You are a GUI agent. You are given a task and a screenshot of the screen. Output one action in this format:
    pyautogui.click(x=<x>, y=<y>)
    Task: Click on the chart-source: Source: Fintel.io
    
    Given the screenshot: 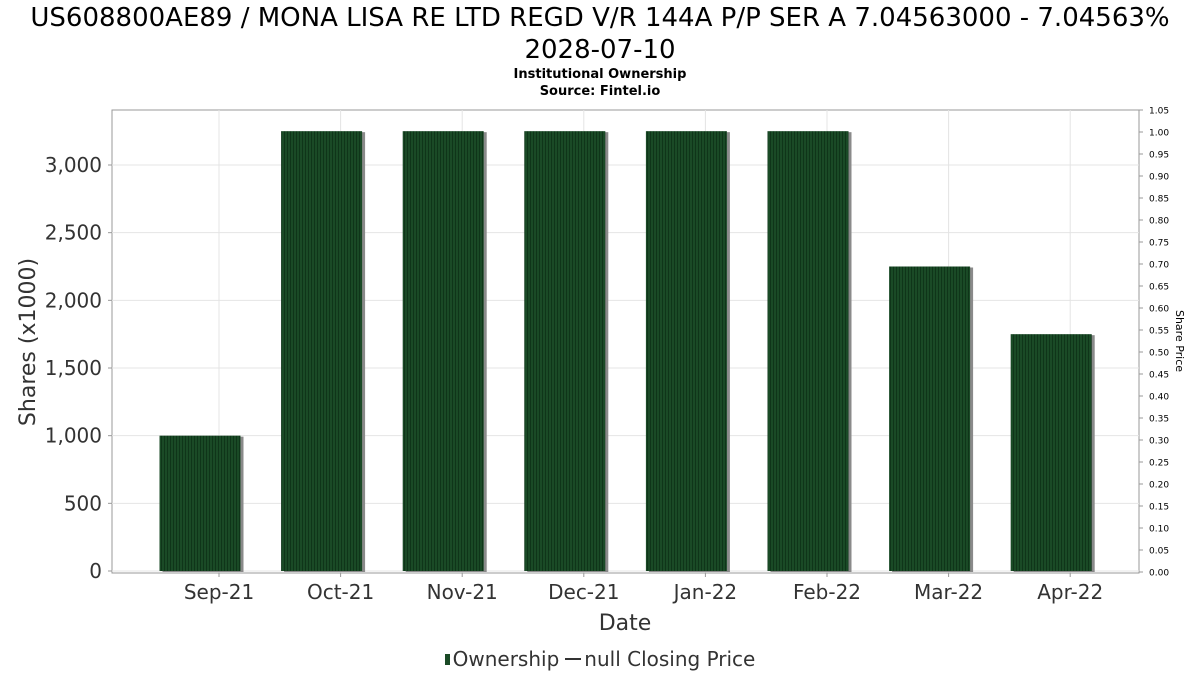 What is the action you would take?
    pyautogui.click(x=600, y=91)
    